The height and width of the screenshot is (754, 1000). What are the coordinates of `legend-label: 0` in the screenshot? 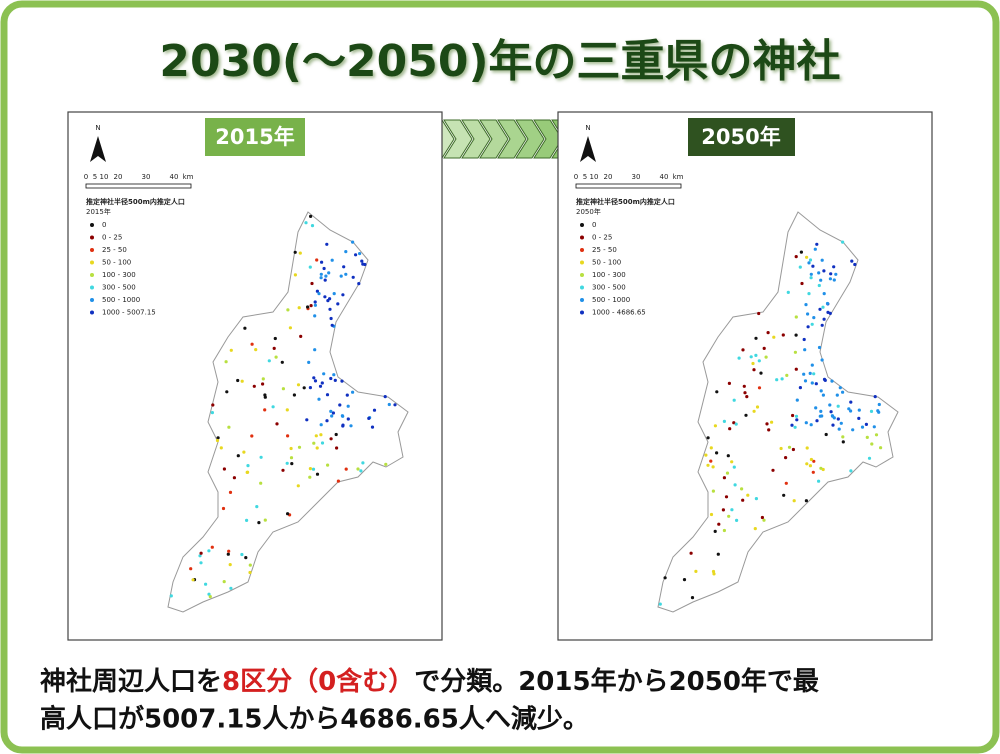 It's located at (104, 225).